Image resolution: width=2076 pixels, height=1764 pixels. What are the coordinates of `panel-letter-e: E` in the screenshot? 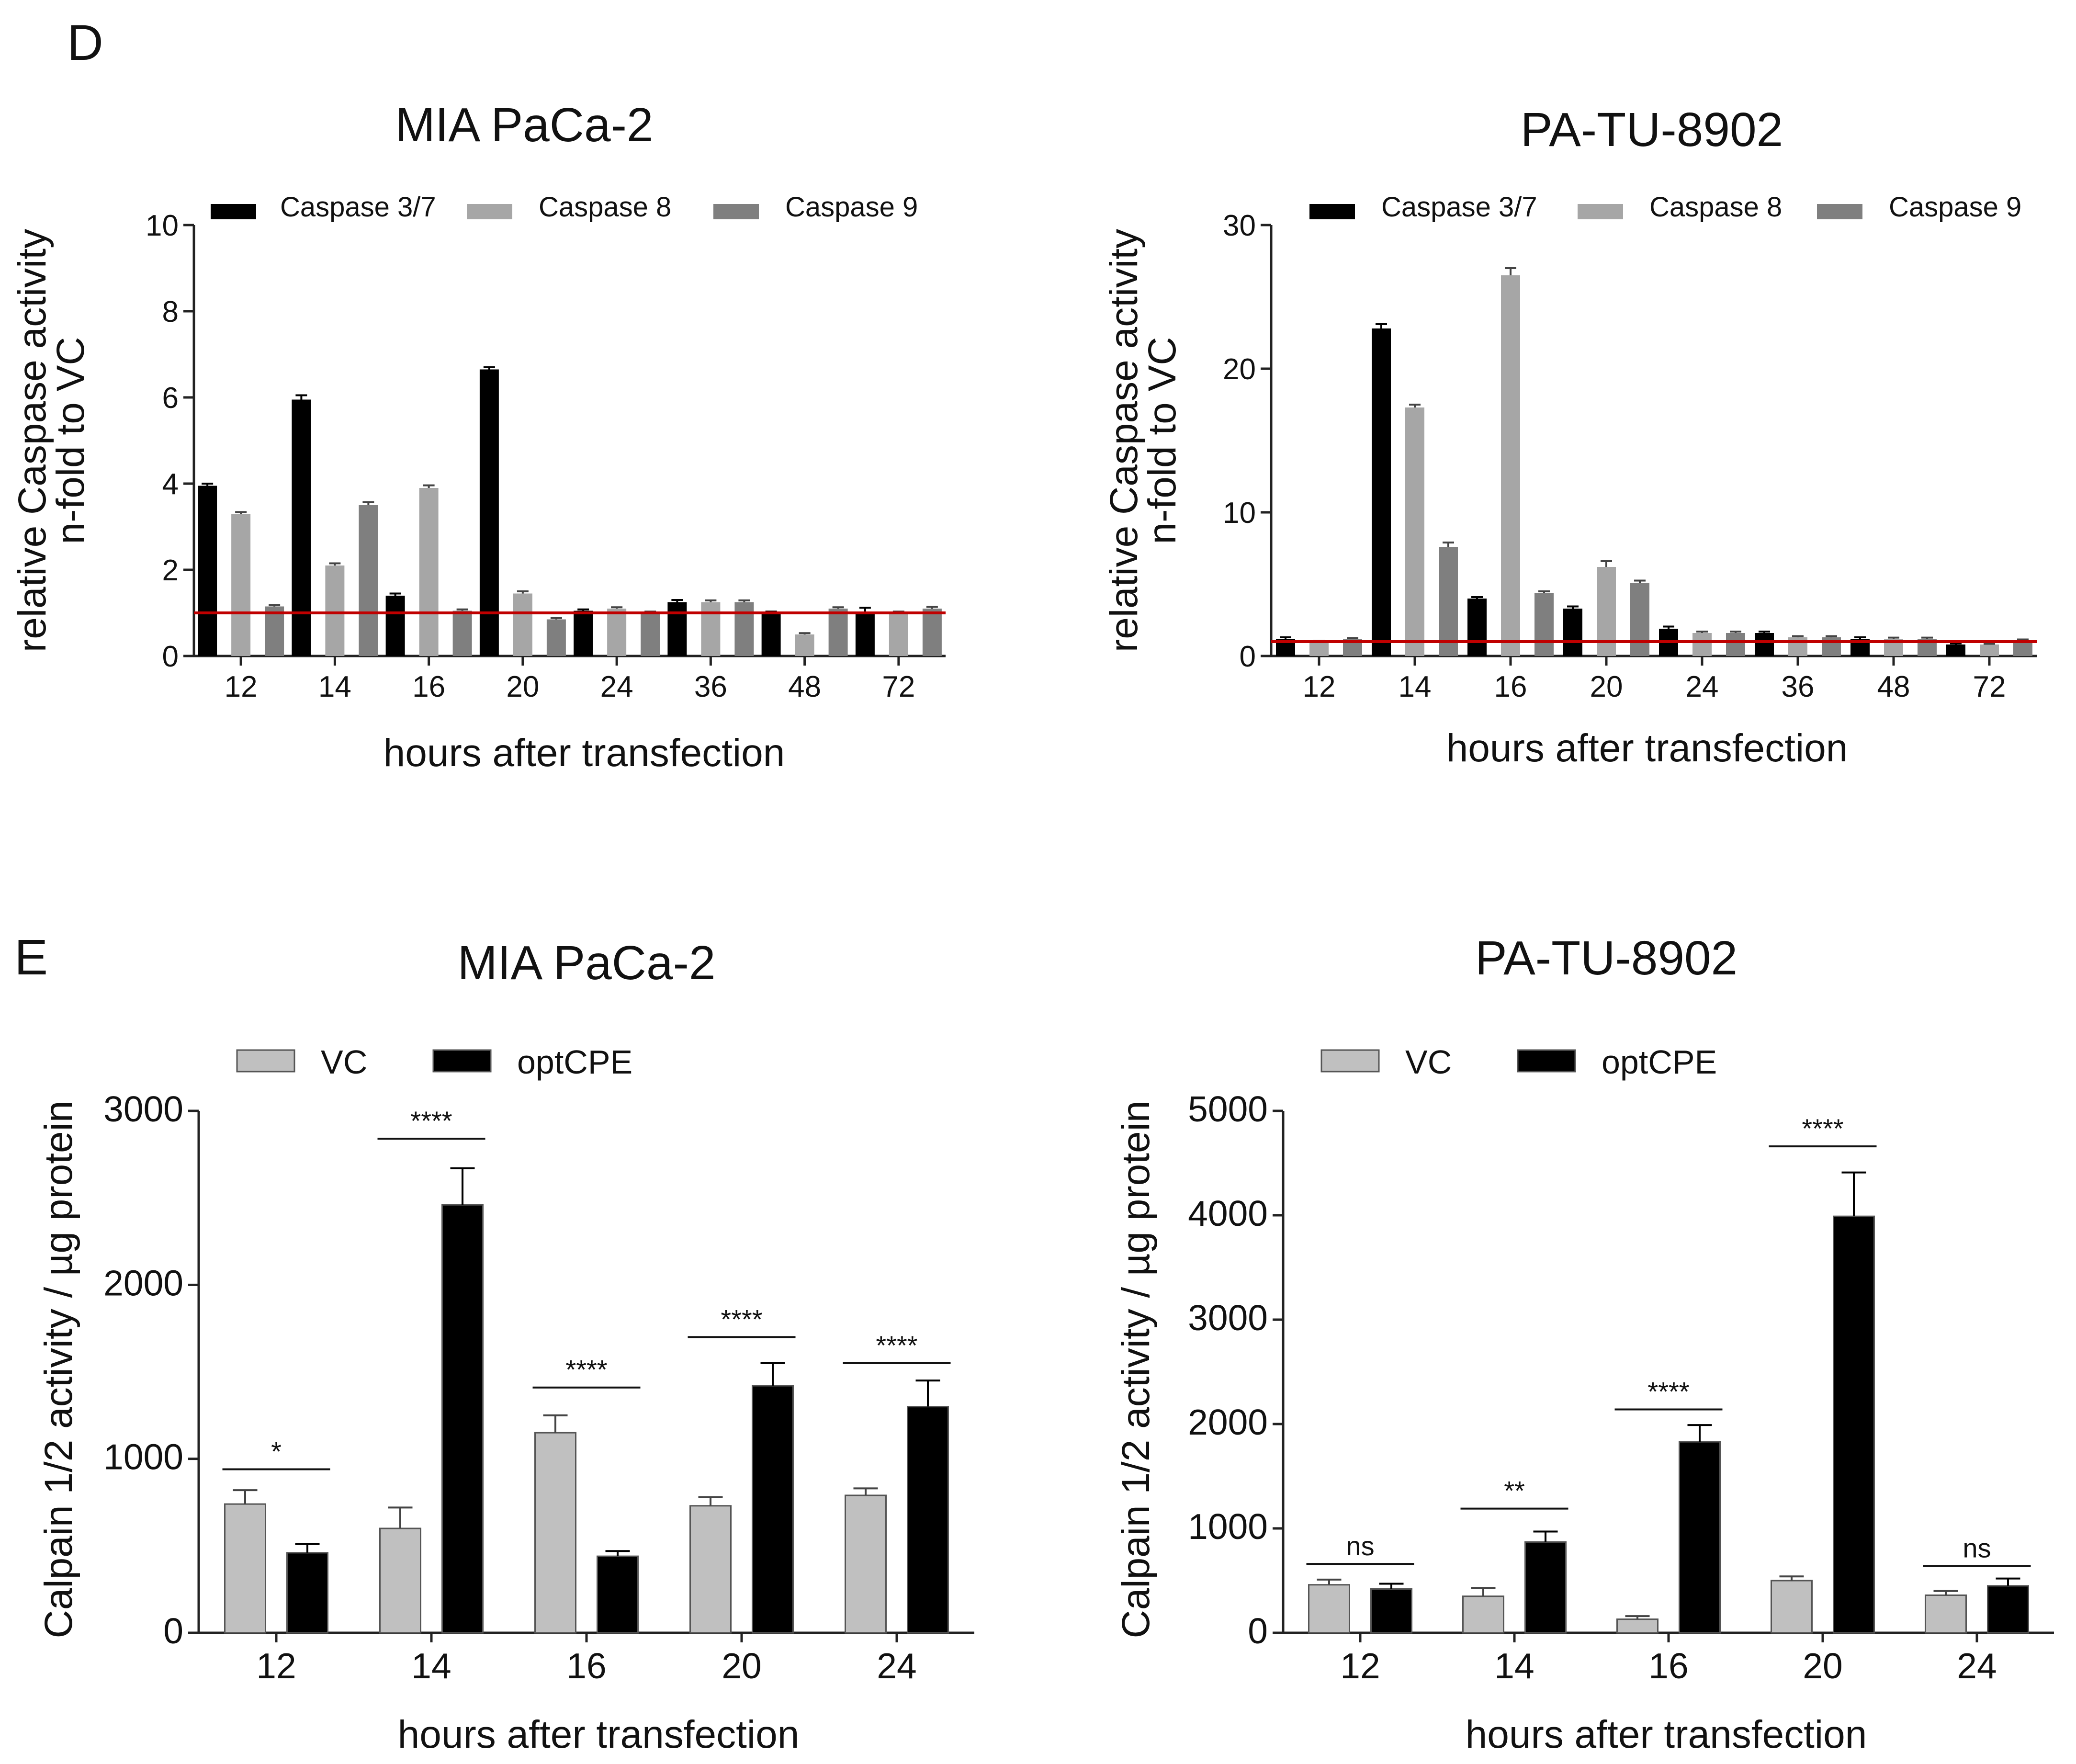 It's located at (31, 957).